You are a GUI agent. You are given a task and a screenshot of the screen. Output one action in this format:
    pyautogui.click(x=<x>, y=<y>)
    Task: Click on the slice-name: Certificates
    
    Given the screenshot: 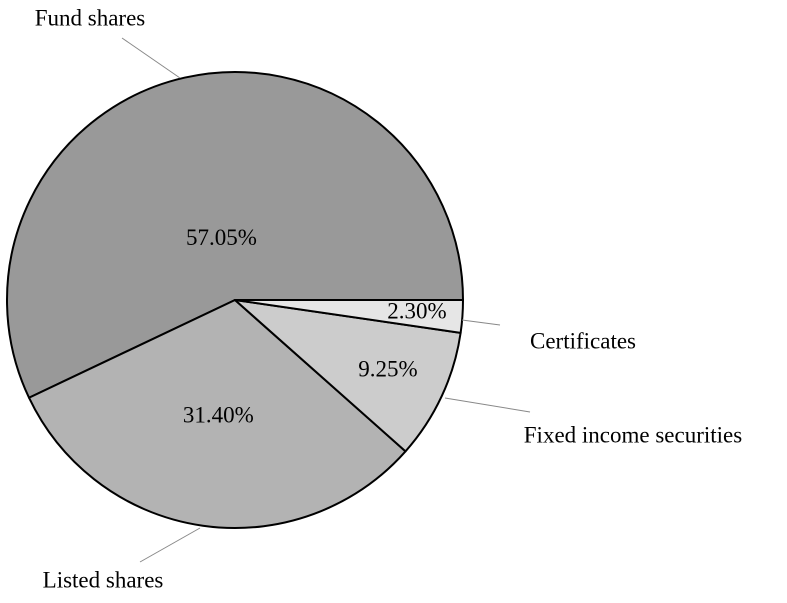 What is the action you would take?
    pyautogui.click(x=583, y=340)
    